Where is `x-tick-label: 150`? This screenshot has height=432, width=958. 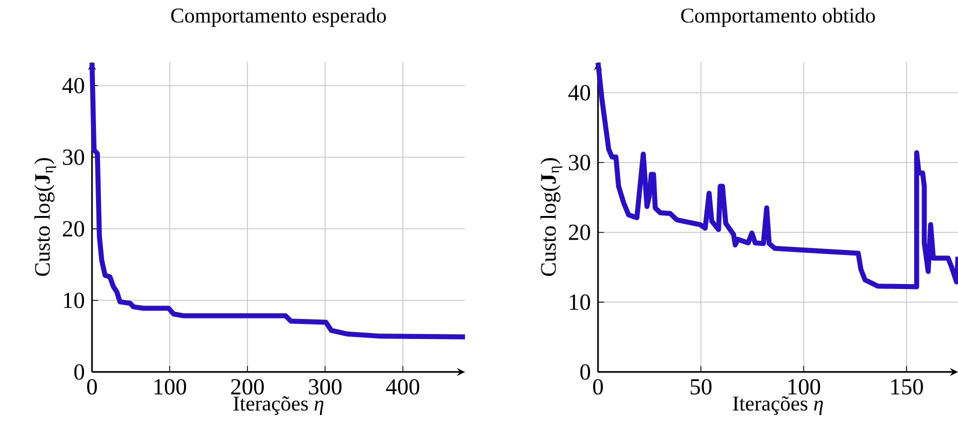
x-tick-label: 150 is located at coordinates (907, 387).